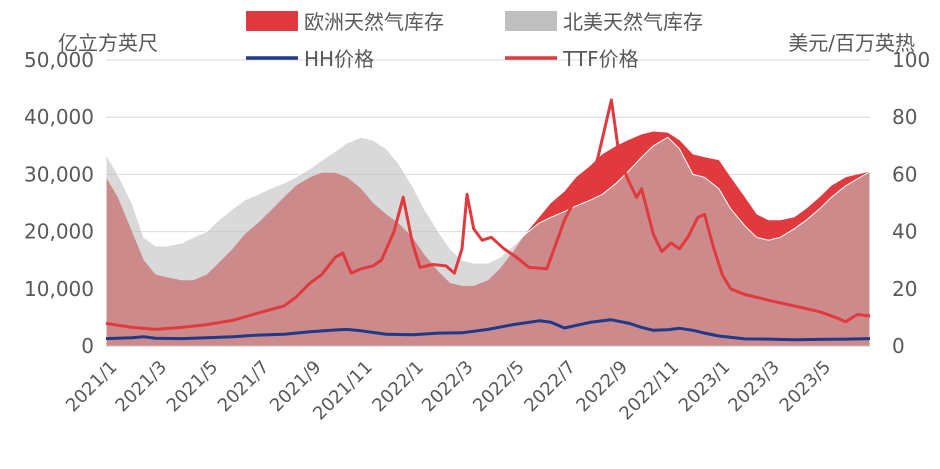 The image size is (940, 469). What do you see at coordinates (87, 346) in the screenshot?
I see `y-left-tick-label: 0` at bounding box center [87, 346].